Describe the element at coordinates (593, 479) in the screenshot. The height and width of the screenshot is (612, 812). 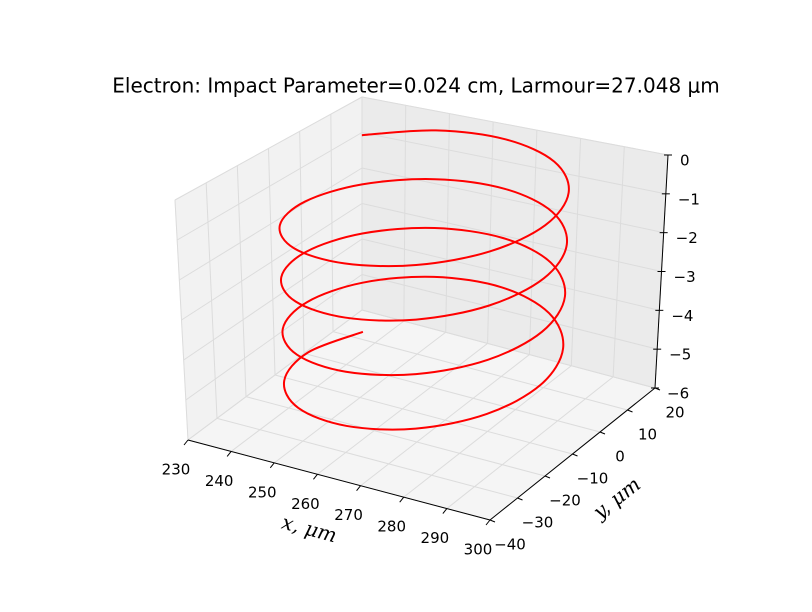
I see `y-tick-label: −10` at that location.